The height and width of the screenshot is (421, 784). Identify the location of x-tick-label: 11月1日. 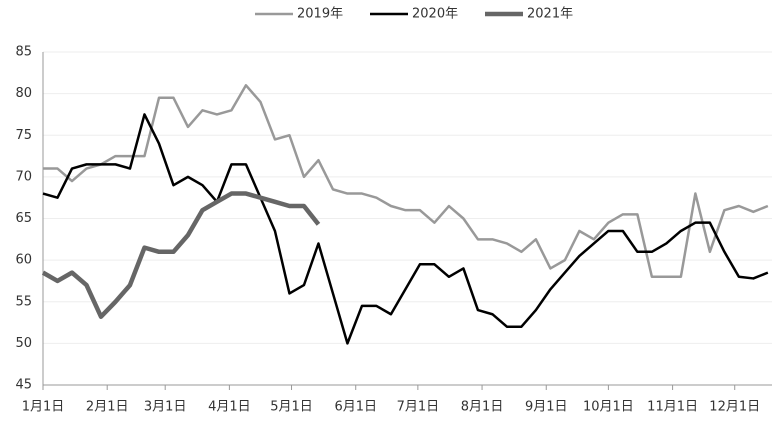
(672, 407).